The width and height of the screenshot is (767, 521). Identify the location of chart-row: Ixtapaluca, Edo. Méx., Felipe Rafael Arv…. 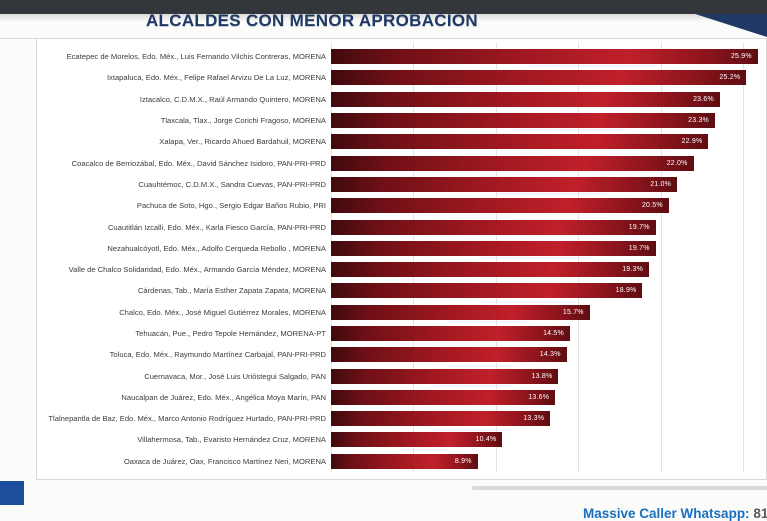
(401, 77).